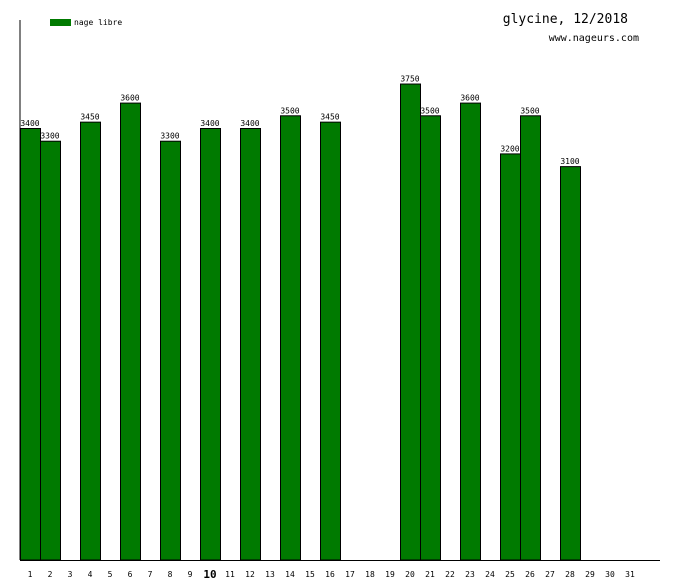  Describe the element at coordinates (569, 161) in the screenshot. I see `bar-value-label: 3100` at that location.